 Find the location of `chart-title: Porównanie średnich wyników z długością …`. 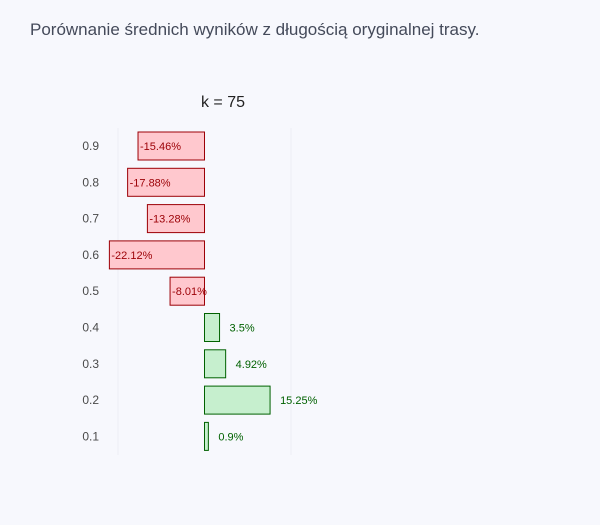

chart-title: Porównanie średnich wyników z długością … is located at coordinates (254, 29).